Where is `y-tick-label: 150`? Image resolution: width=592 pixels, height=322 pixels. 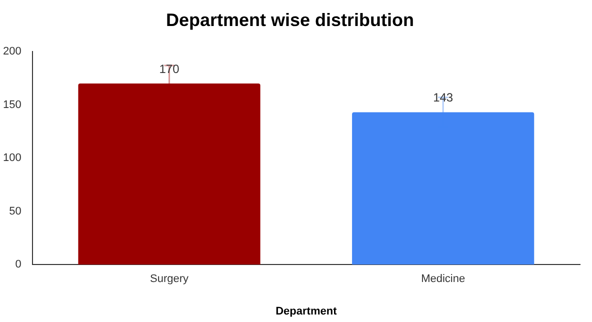
y-tick-label: 150 is located at coordinates (12, 104).